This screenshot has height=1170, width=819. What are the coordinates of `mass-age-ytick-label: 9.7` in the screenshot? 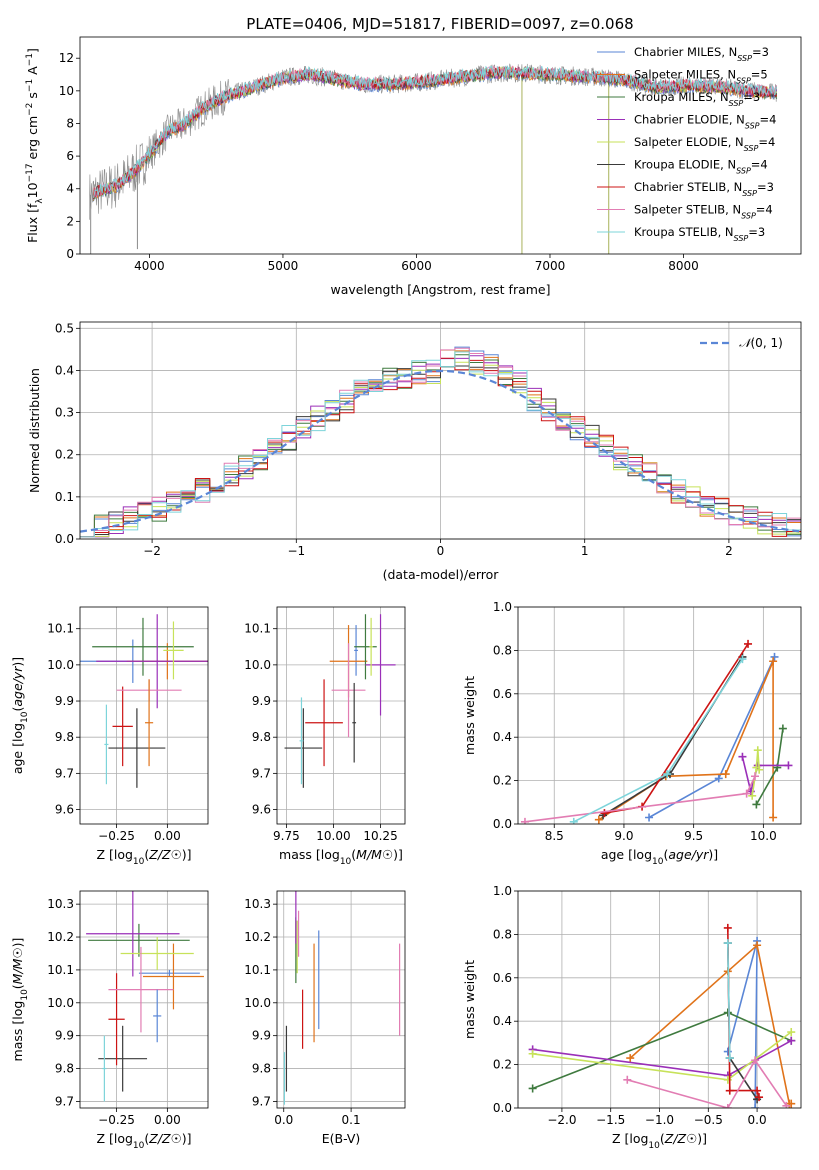 It's located at (261, 773).